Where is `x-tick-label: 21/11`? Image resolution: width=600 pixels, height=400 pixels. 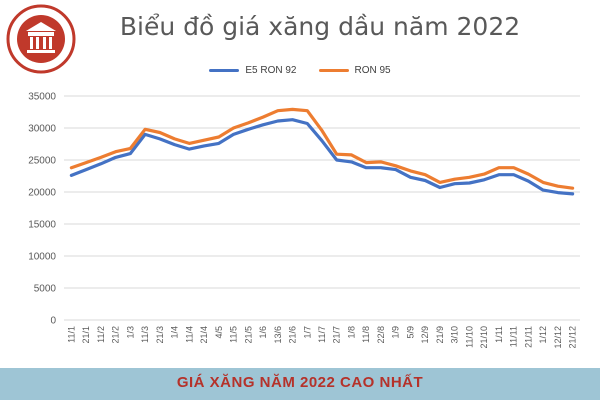 x-tick-label: 21/11 is located at coordinates (528, 337).